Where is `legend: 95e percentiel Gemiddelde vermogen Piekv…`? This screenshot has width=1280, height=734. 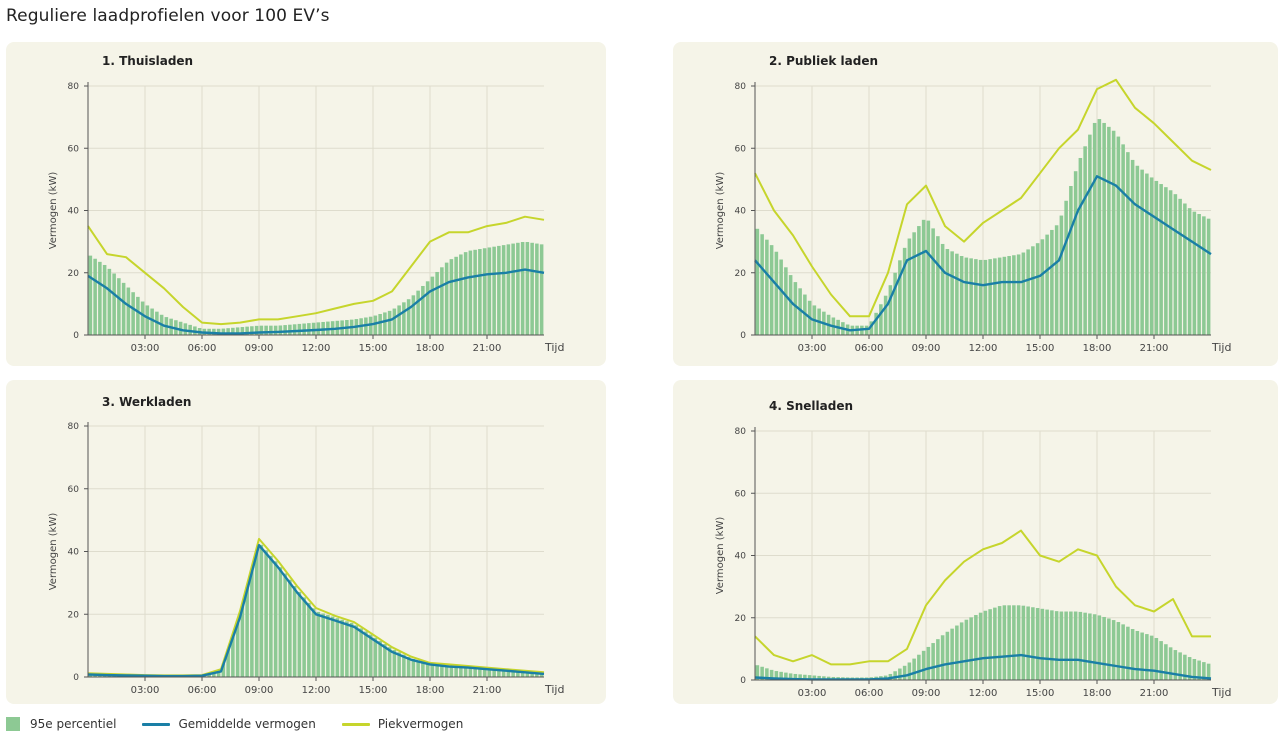 legend: 95e percentiel Gemiddelde vermogen Piekv… is located at coordinates (247, 724).